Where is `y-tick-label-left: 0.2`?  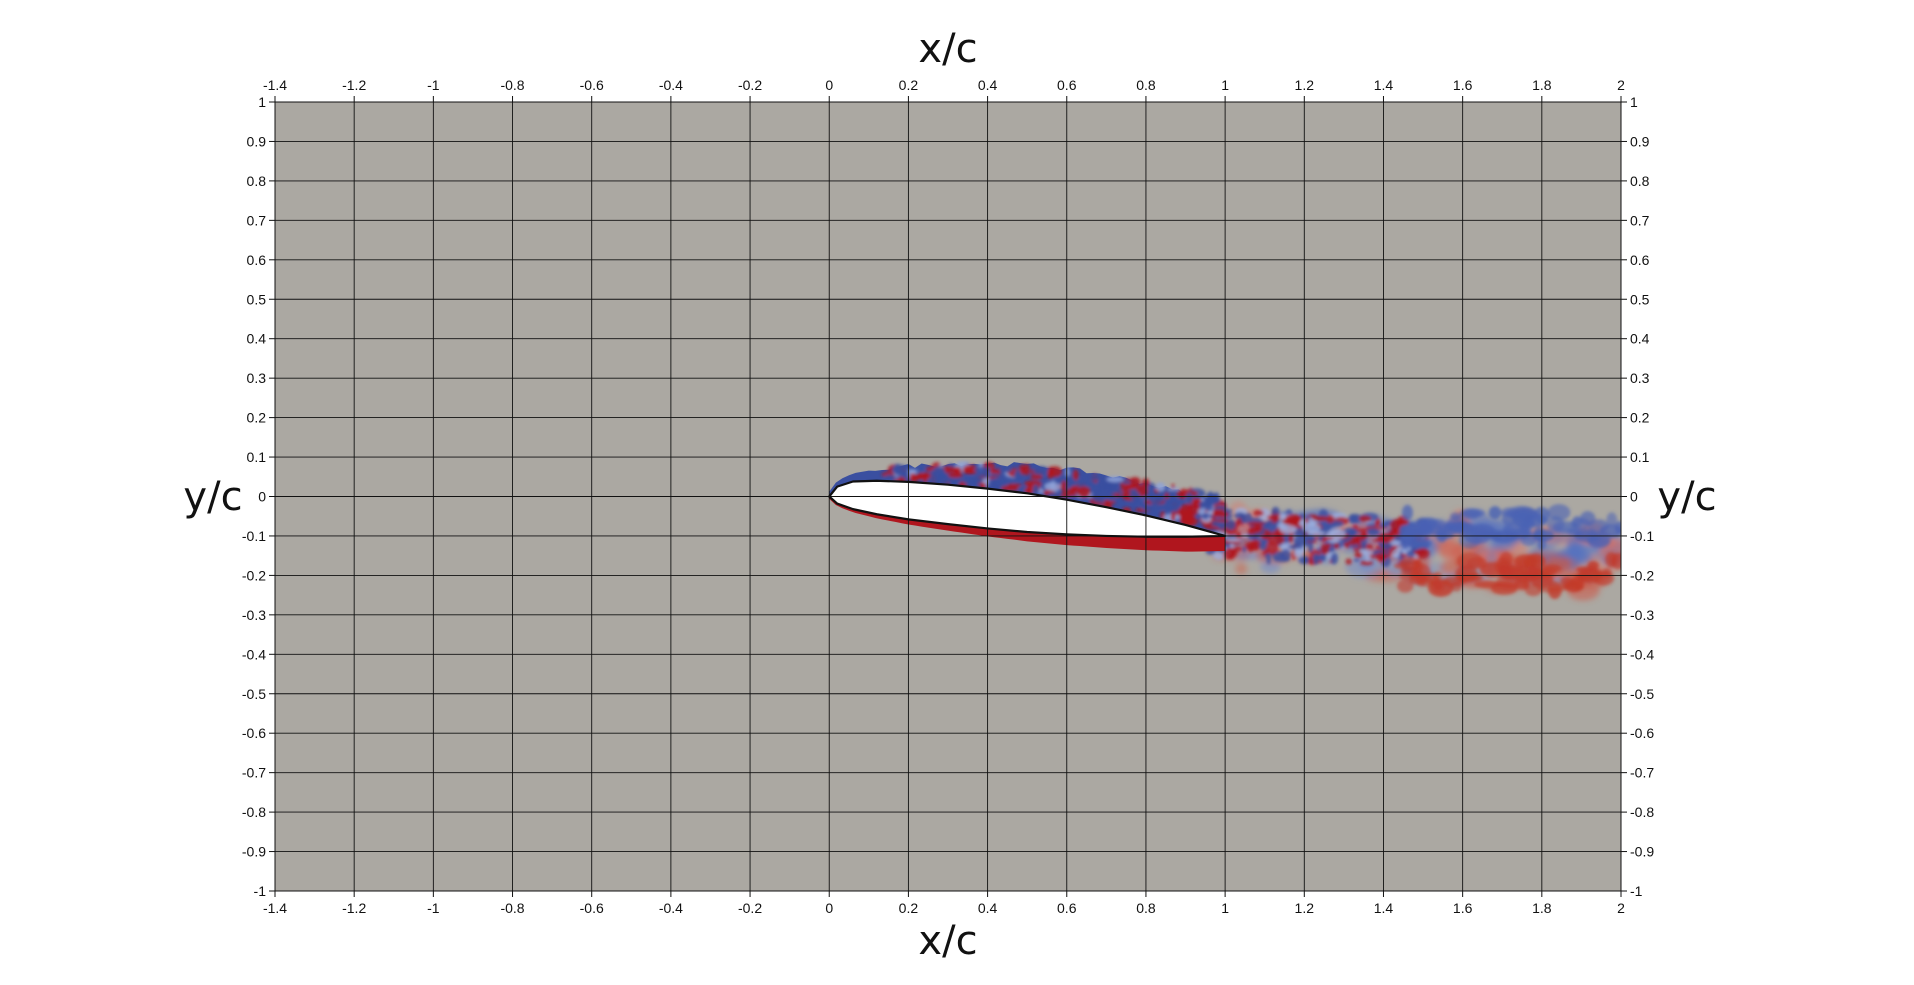
y-tick-label-left: 0.2 is located at coordinates (257, 418).